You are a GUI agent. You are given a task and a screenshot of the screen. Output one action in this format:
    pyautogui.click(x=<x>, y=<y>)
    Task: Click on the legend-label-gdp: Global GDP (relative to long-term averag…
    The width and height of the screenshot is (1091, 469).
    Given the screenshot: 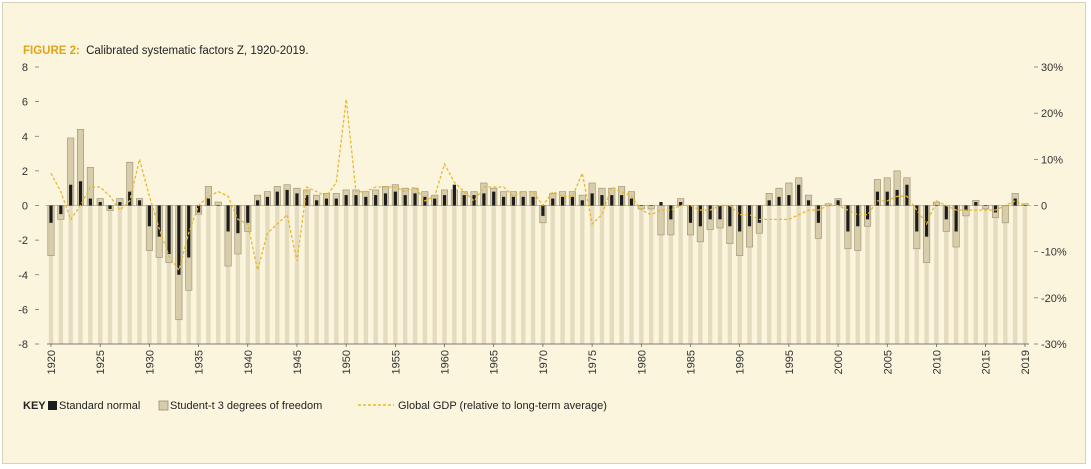 What is the action you would take?
    pyautogui.click(x=502, y=406)
    